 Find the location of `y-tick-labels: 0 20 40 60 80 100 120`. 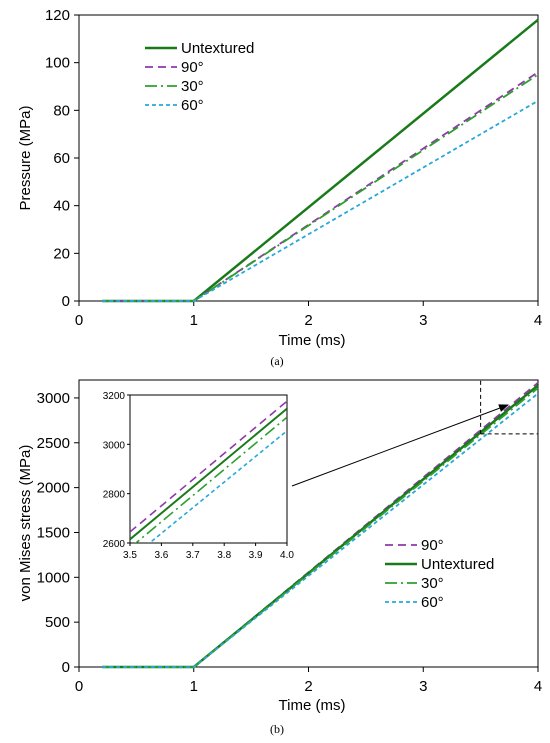

y-tick-labels: 0 20 40 60 80 100 120 is located at coordinates (62, 158).